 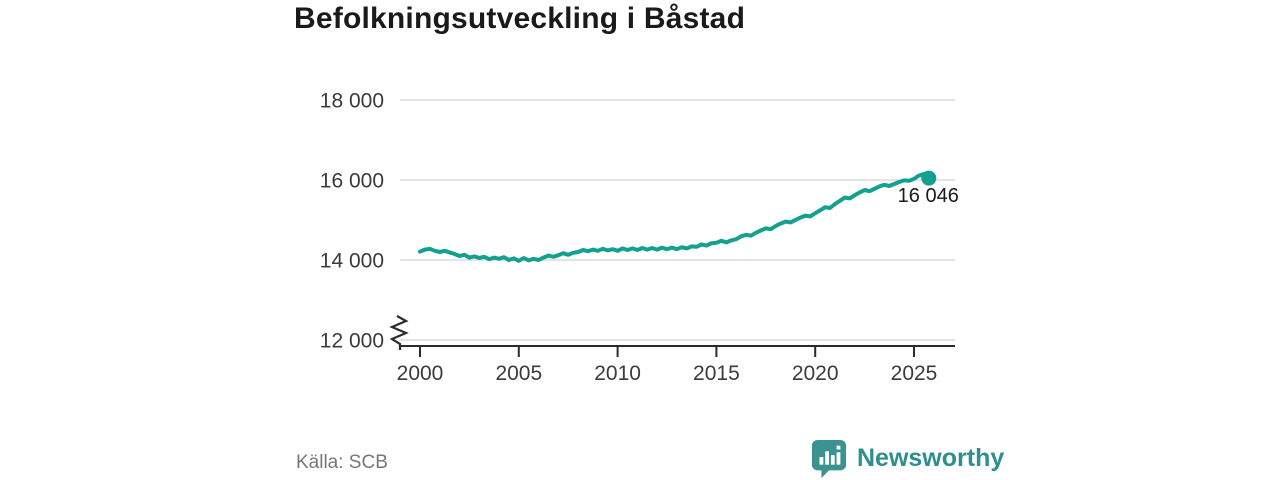 I want to click on brand-logo: Newsworthy, so click(x=907, y=458).